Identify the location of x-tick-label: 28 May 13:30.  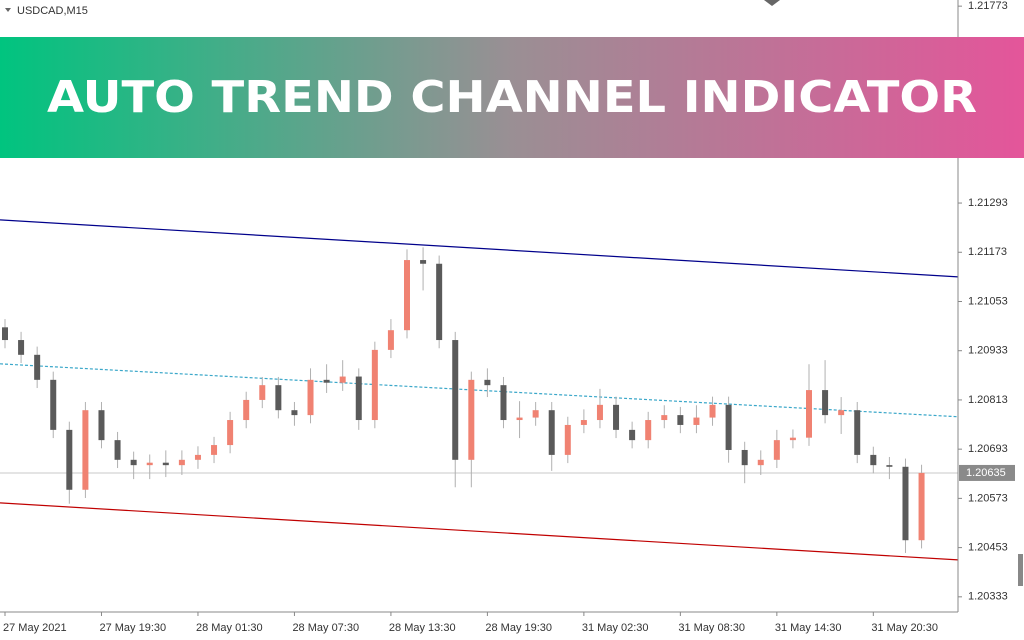
(422, 628).